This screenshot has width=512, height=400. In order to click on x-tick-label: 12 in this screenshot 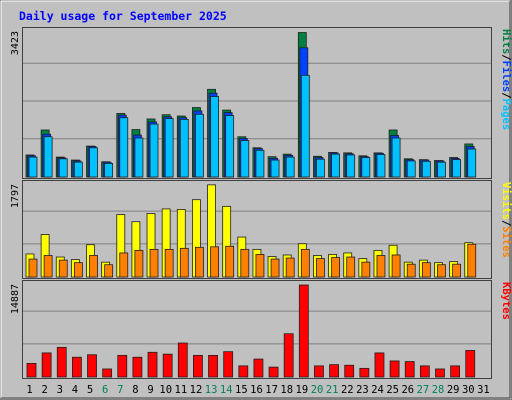, I will do `click(196, 390)`.